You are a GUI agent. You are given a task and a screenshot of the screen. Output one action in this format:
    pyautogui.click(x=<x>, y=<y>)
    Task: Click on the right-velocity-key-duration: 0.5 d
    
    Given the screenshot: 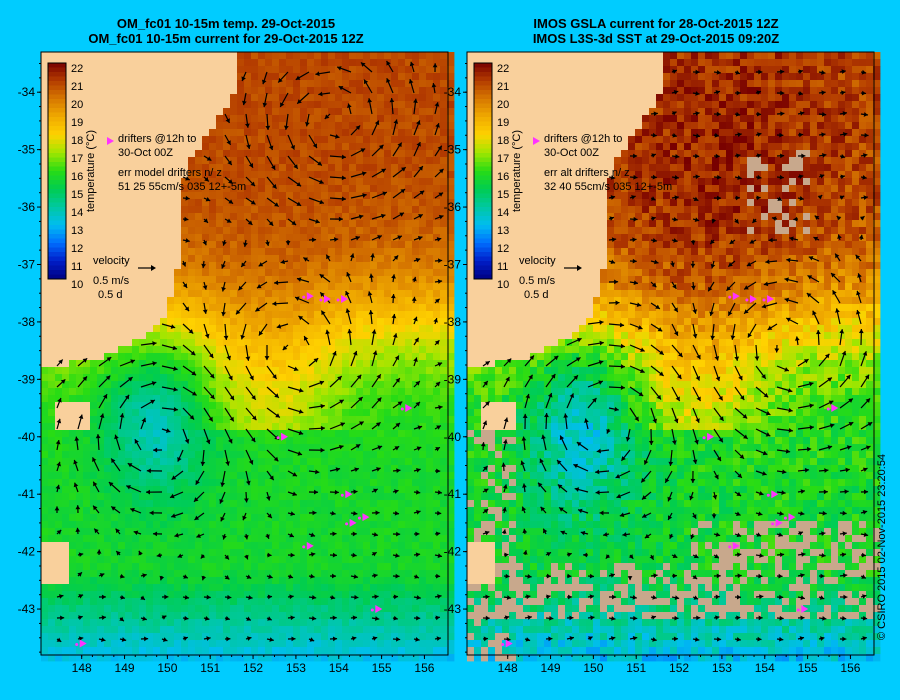 What is the action you would take?
    pyautogui.click(x=536, y=295)
    